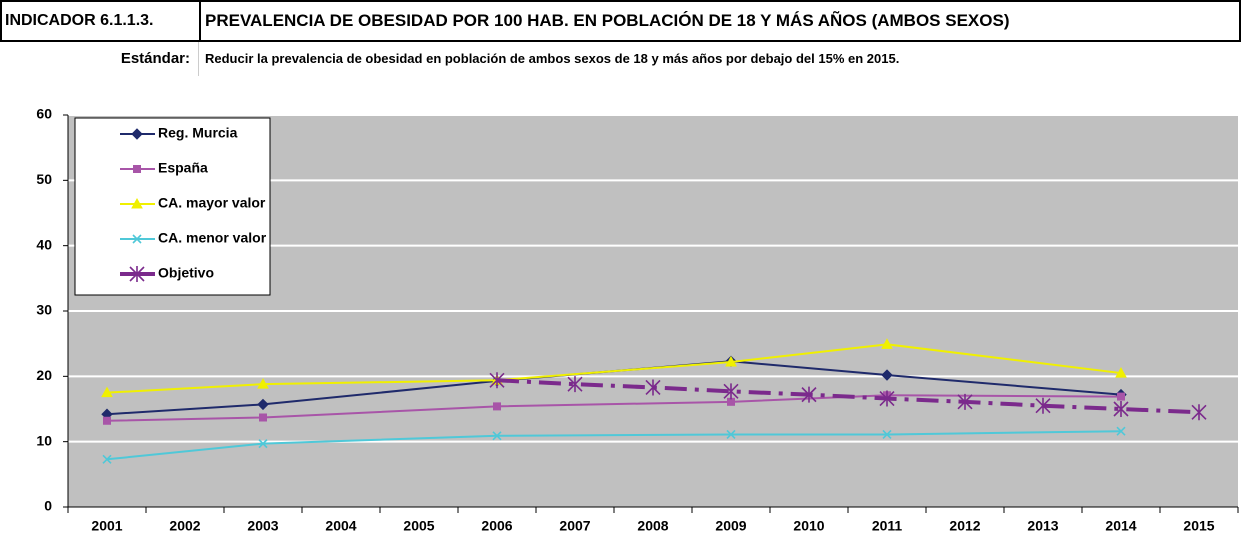 This screenshot has height=535, width=1243. What do you see at coordinates (212, 238) in the screenshot?
I see `legend-label: CA. menor valor` at bounding box center [212, 238].